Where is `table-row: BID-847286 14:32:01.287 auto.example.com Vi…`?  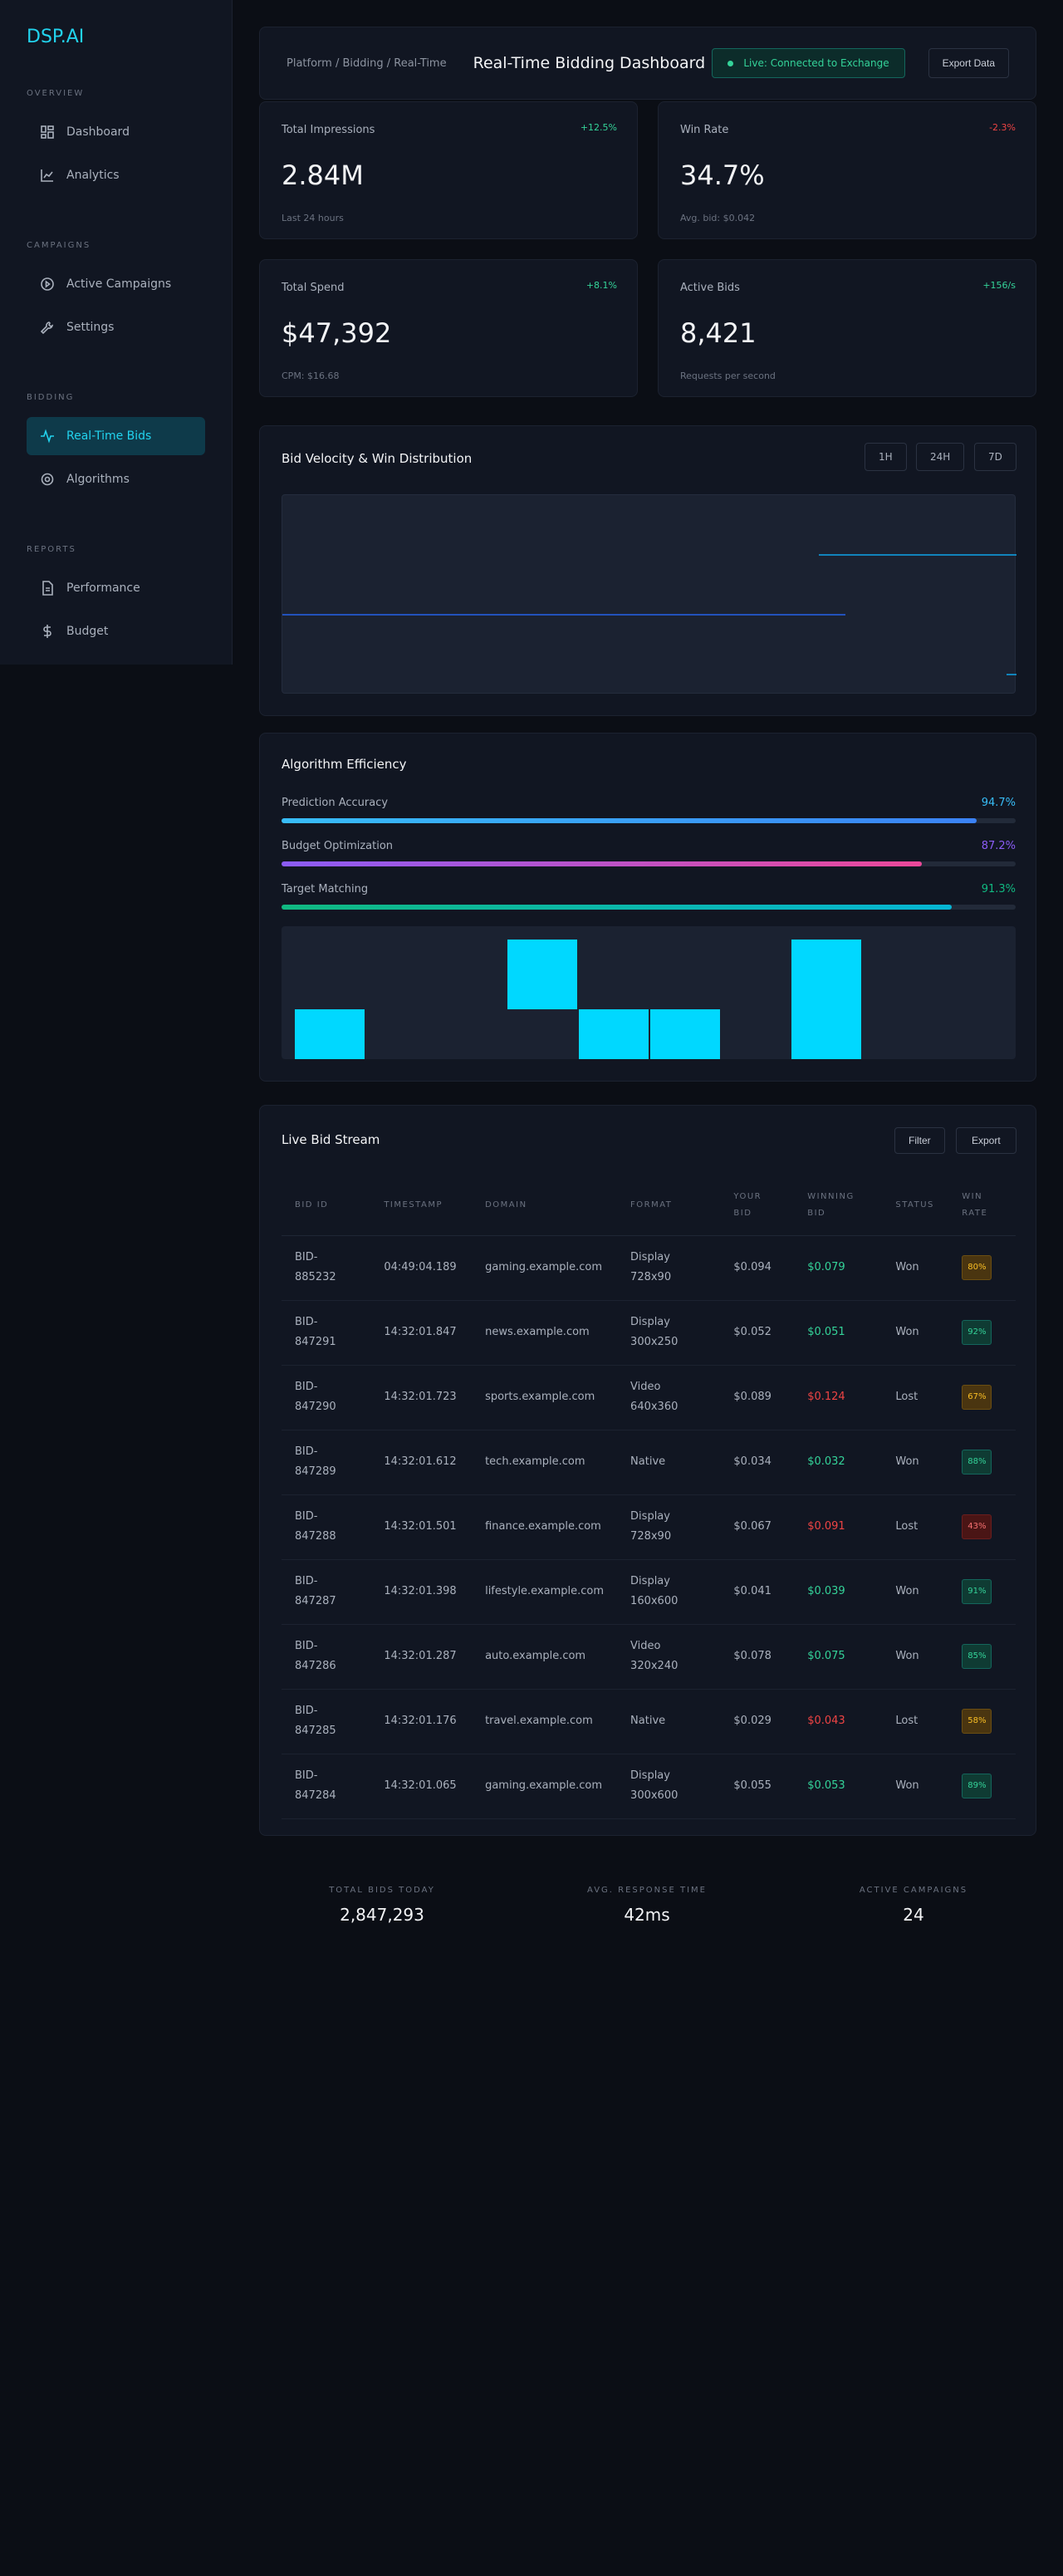
table-row: BID-847286 14:32:01.287 auto.example.com Vi… is located at coordinates (649, 1657).